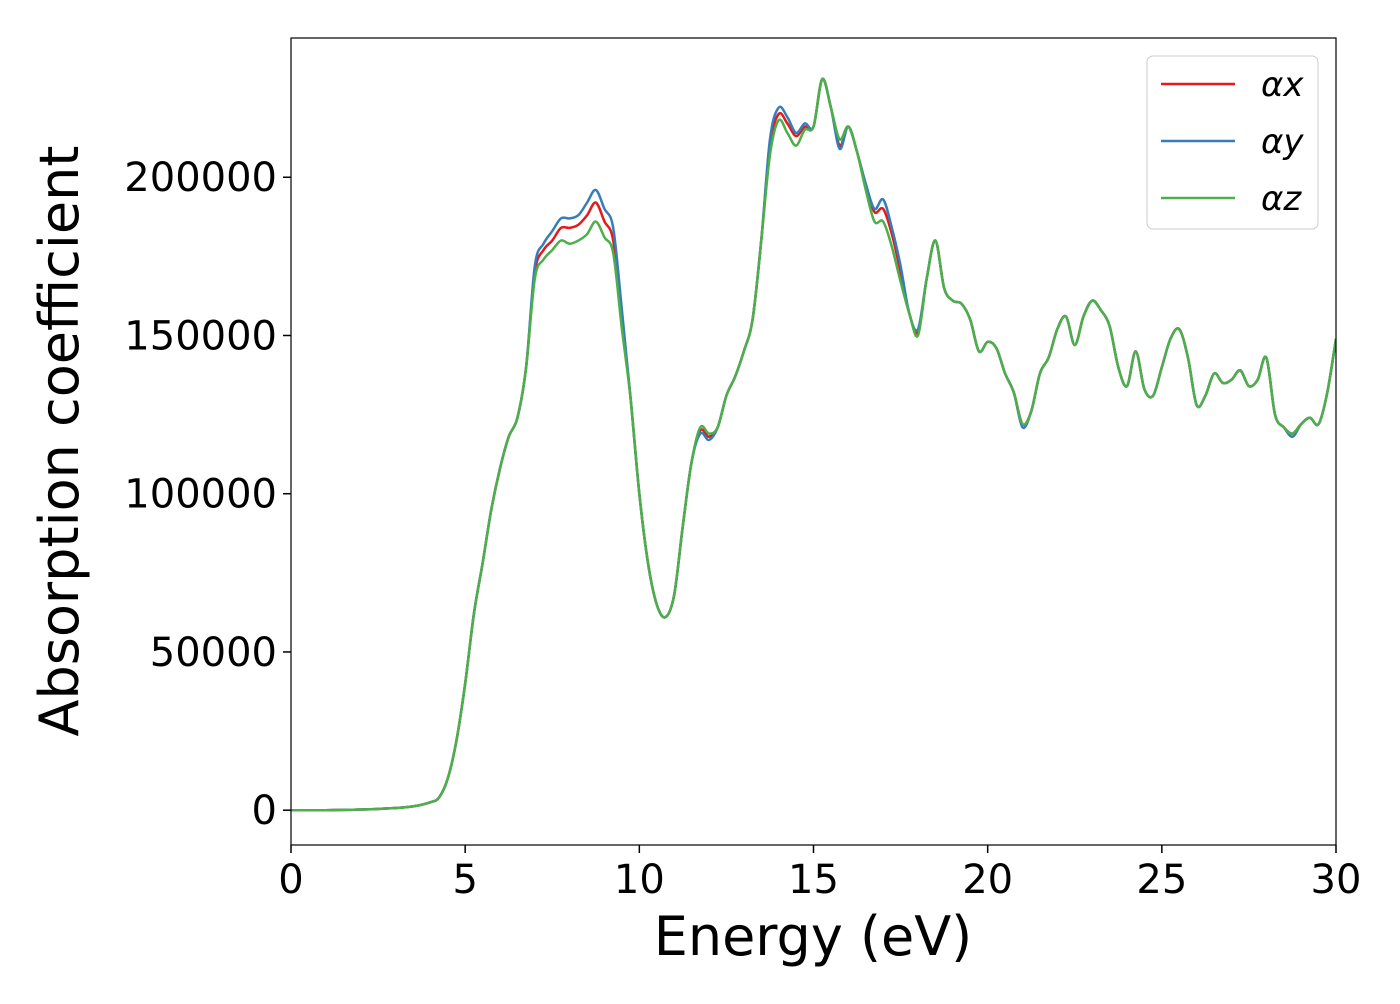 The width and height of the screenshot is (1400, 1004). Describe the element at coordinates (1282, 85) in the screenshot. I see `legend-label: αx` at that location.